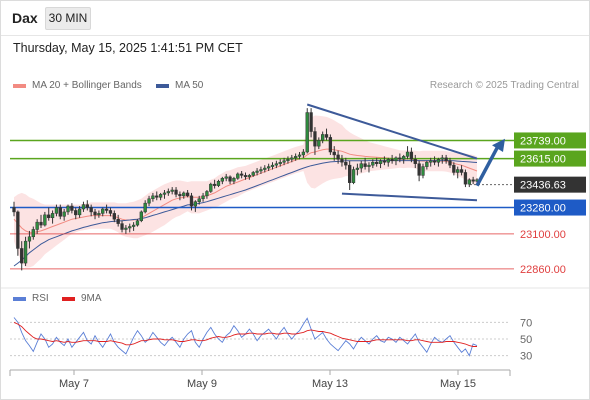  I want to click on x-tick-label: May 13, so click(330, 384).